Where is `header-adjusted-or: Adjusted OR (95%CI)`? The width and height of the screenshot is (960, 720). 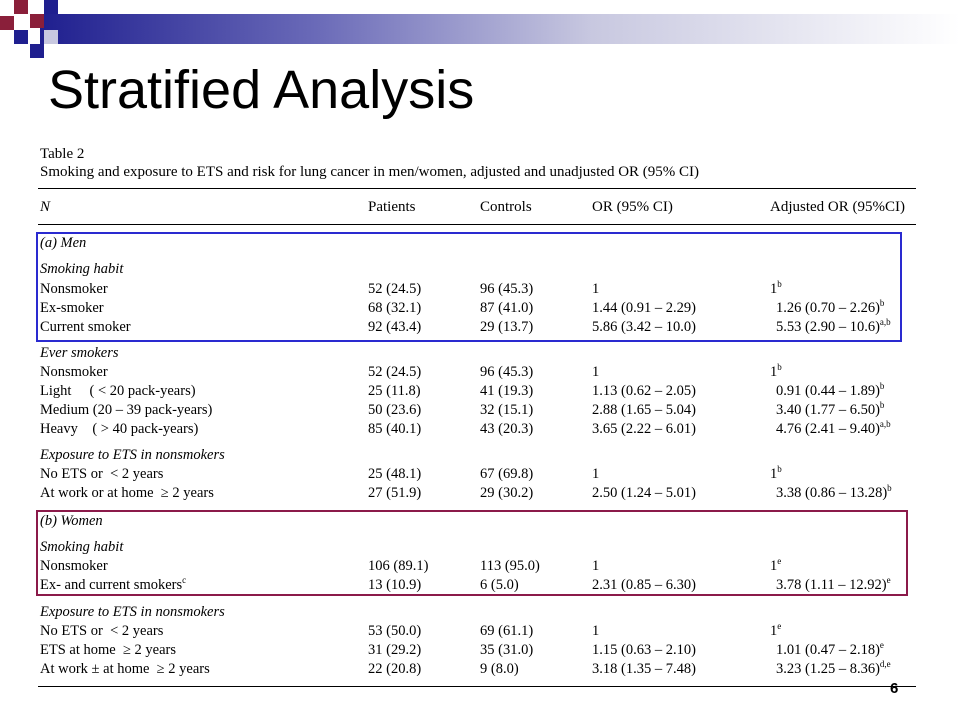 header-adjusted-or: Adjusted OR (95%CI) is located at coordinates (837, 207).